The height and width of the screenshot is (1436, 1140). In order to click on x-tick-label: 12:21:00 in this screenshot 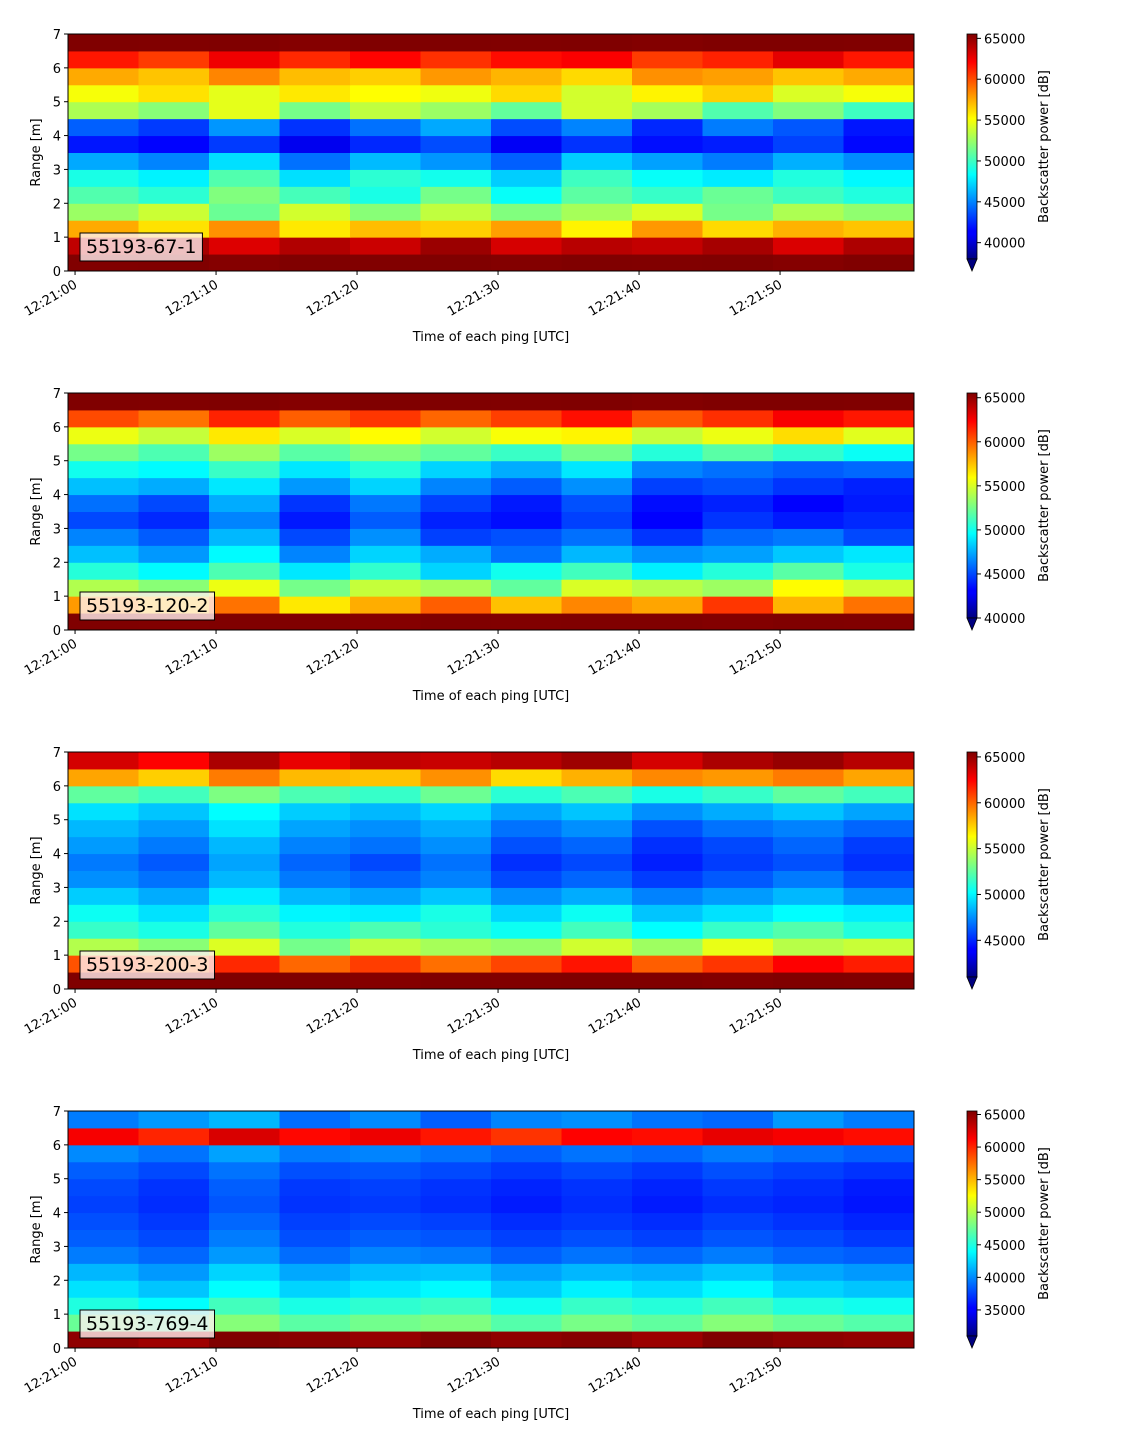, I will do `click(51, 657)`.